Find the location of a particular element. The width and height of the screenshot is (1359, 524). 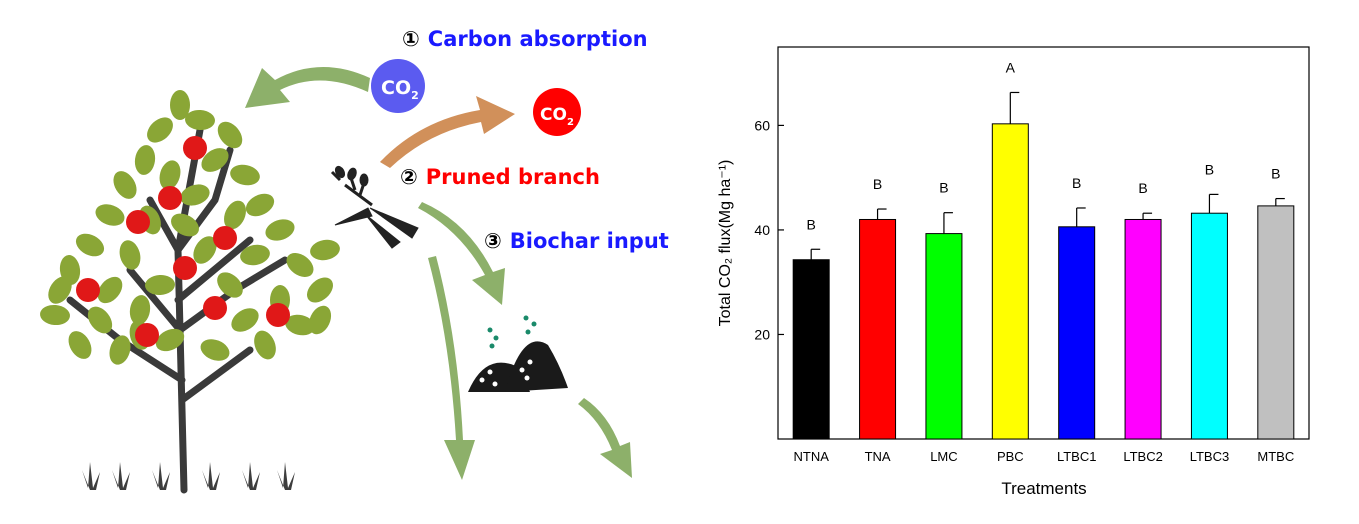

biochar-arrow-icon is located at coordinates (461, 253).